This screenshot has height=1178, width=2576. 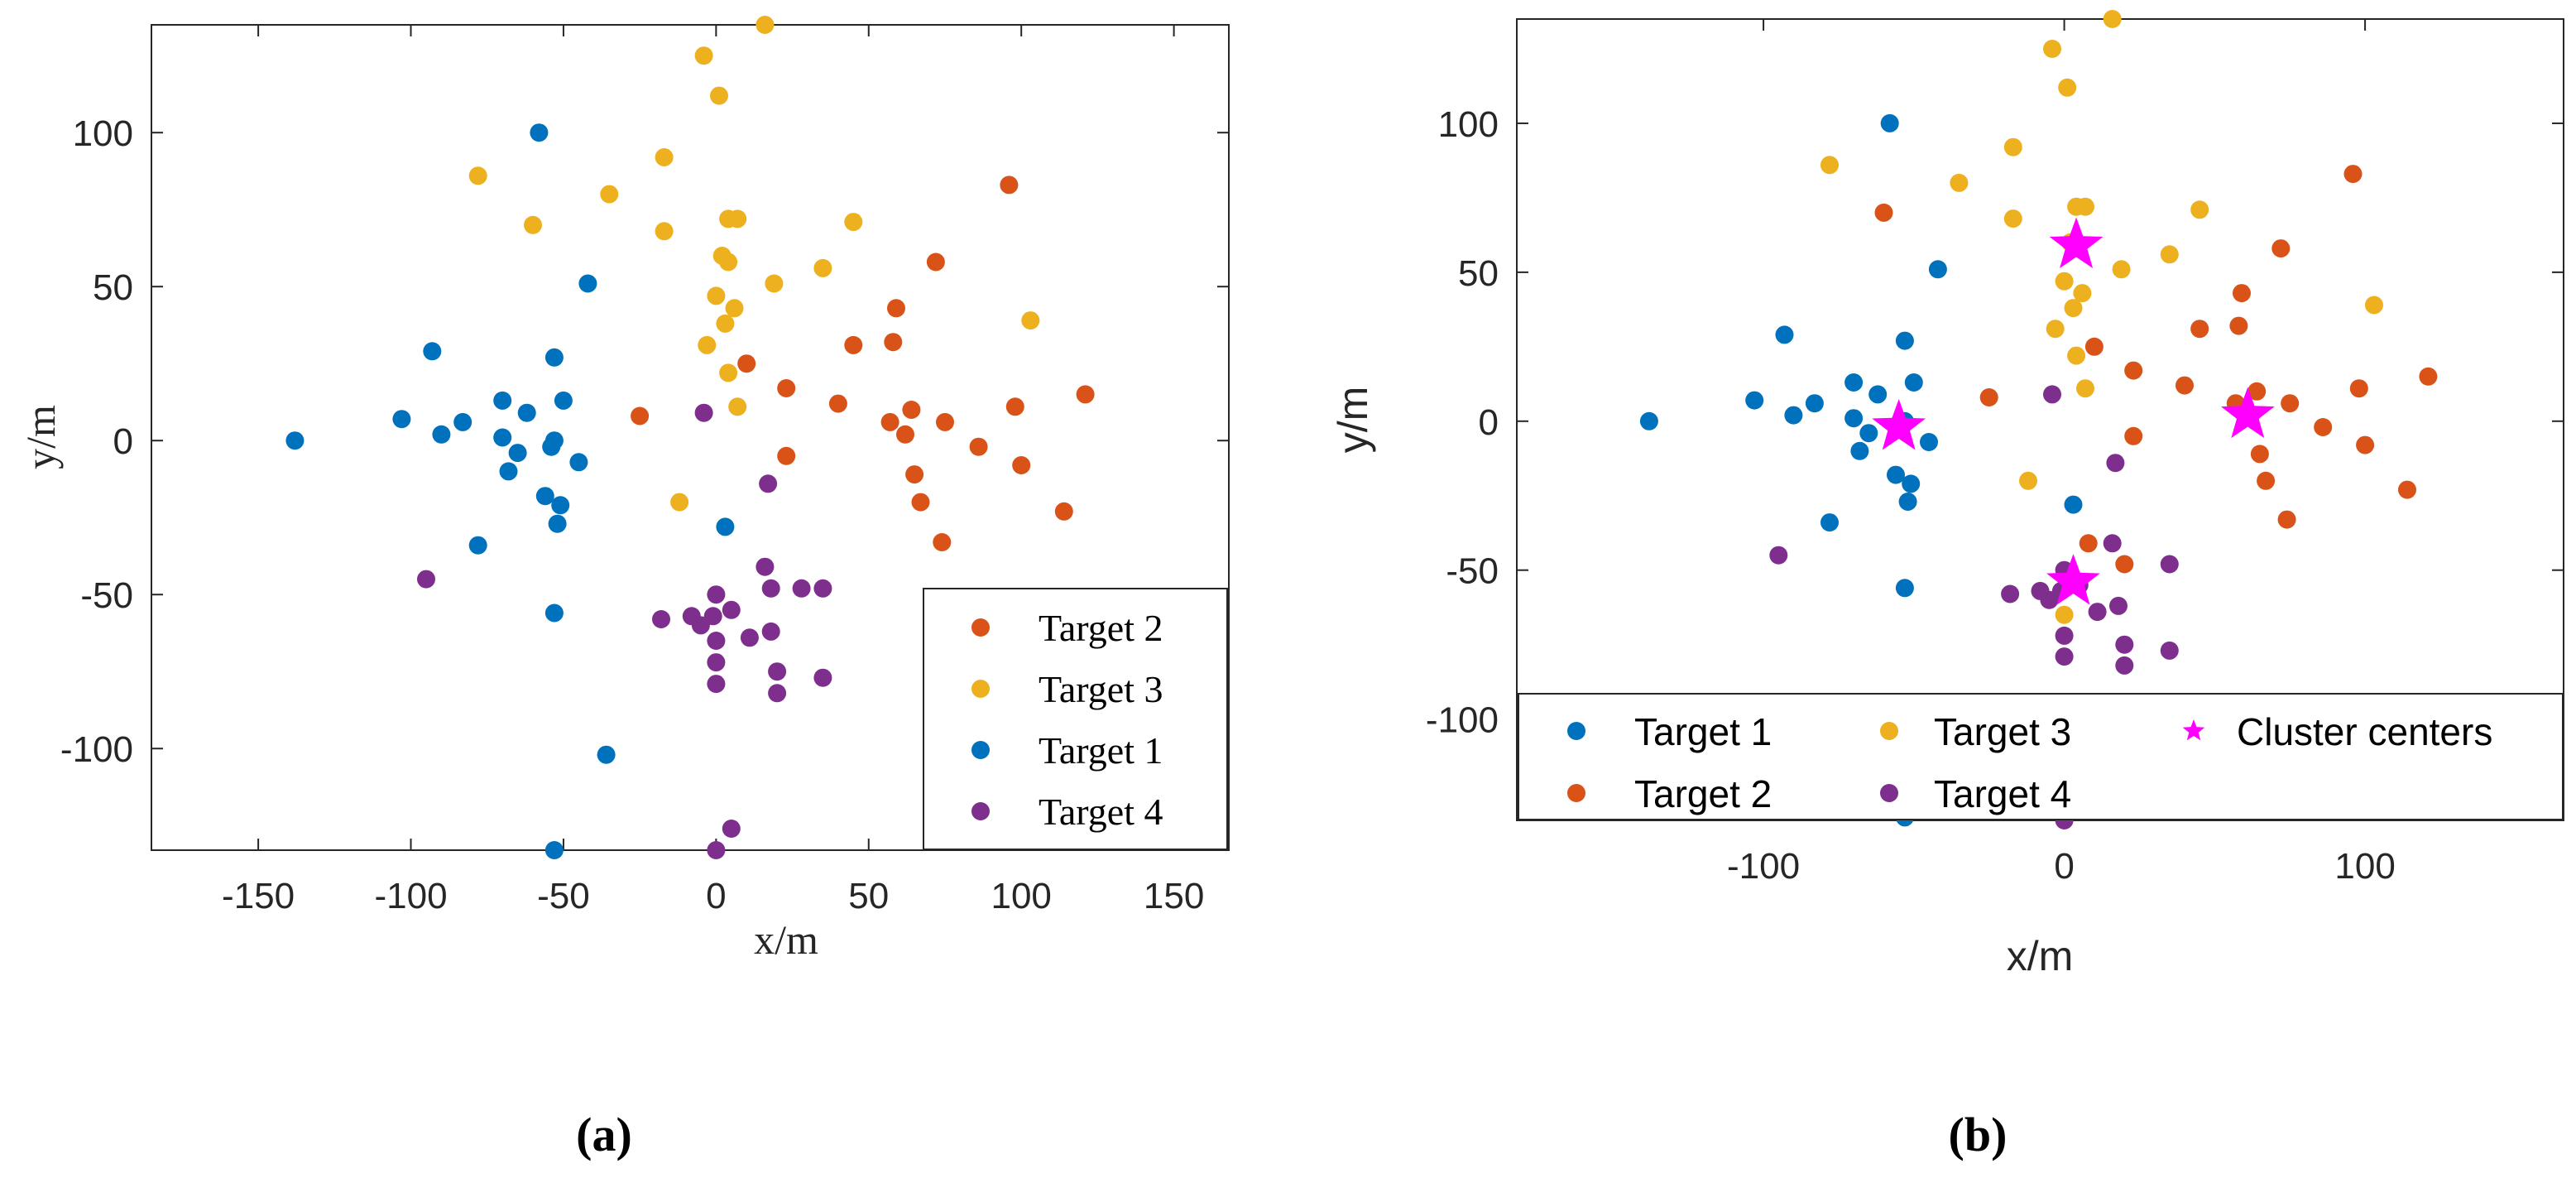 What do you see at coordinates (411, 896) in the screenshot?
I see `xtick-label-a-1: -100` at bounding box center [411, 896].